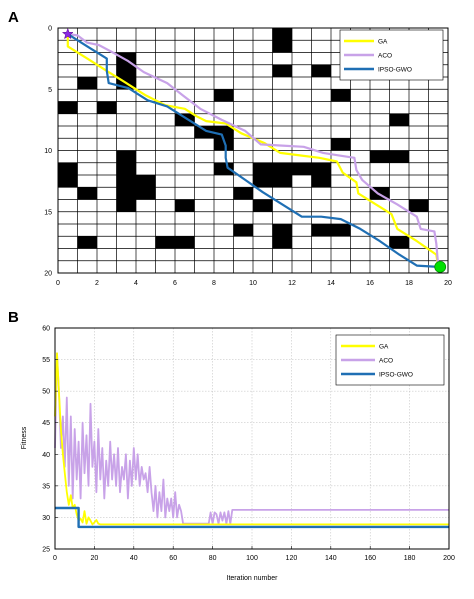 Image resolution: width=474 pixels, height=599 pixels. What do you see at coordinates (24, 437) in the screenshot?
I see `y-axis-label: Fitness` at bounding box center [24, 437].